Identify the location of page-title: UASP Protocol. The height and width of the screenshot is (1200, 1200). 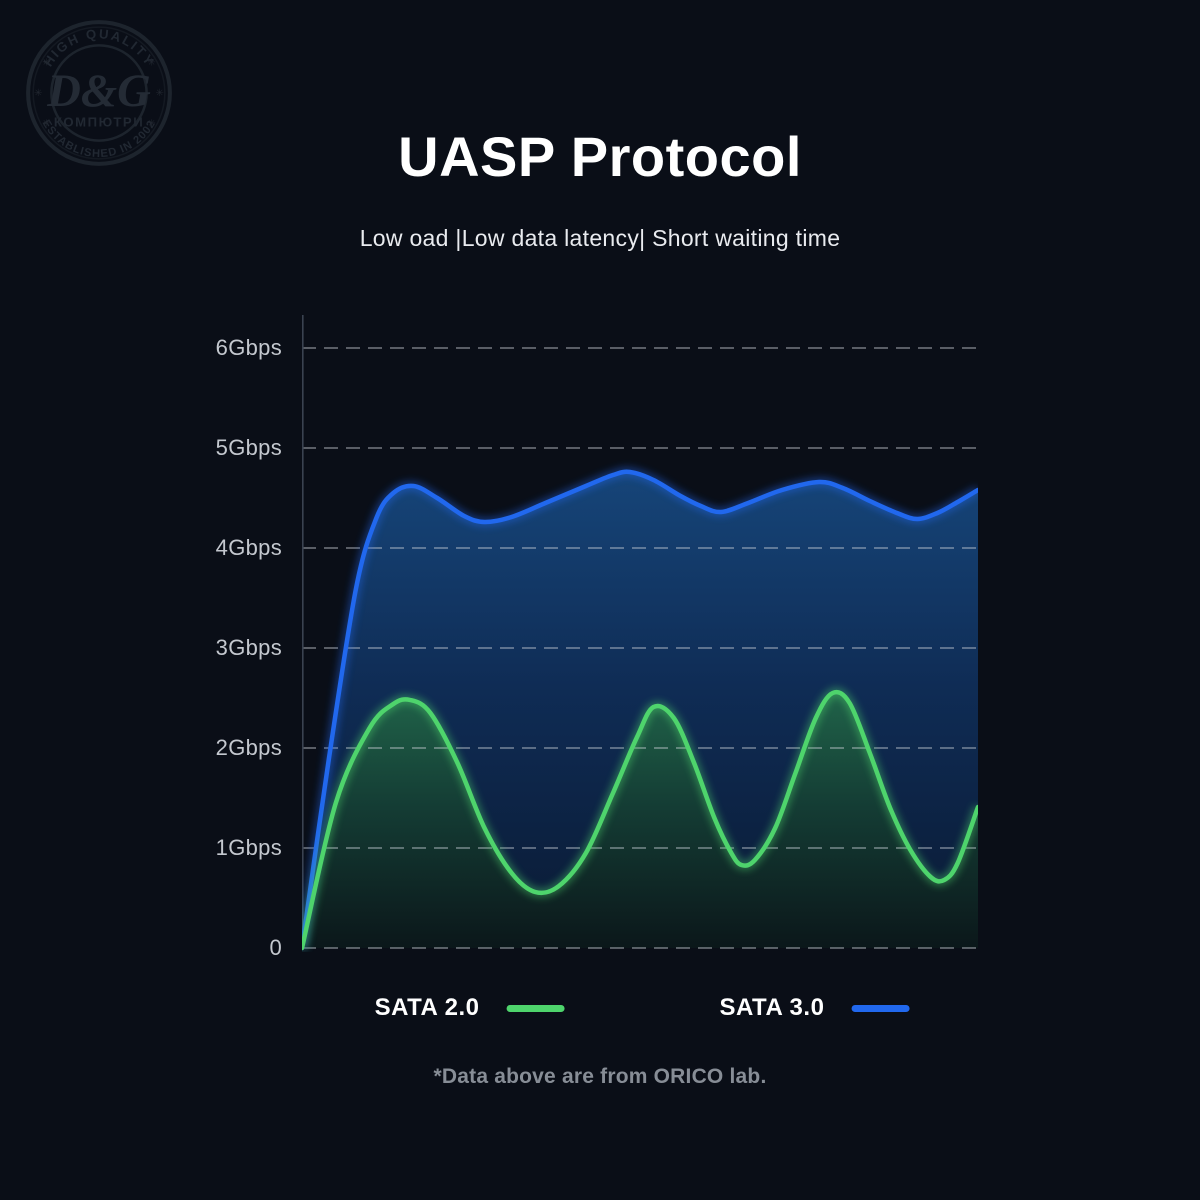
(600, 156).